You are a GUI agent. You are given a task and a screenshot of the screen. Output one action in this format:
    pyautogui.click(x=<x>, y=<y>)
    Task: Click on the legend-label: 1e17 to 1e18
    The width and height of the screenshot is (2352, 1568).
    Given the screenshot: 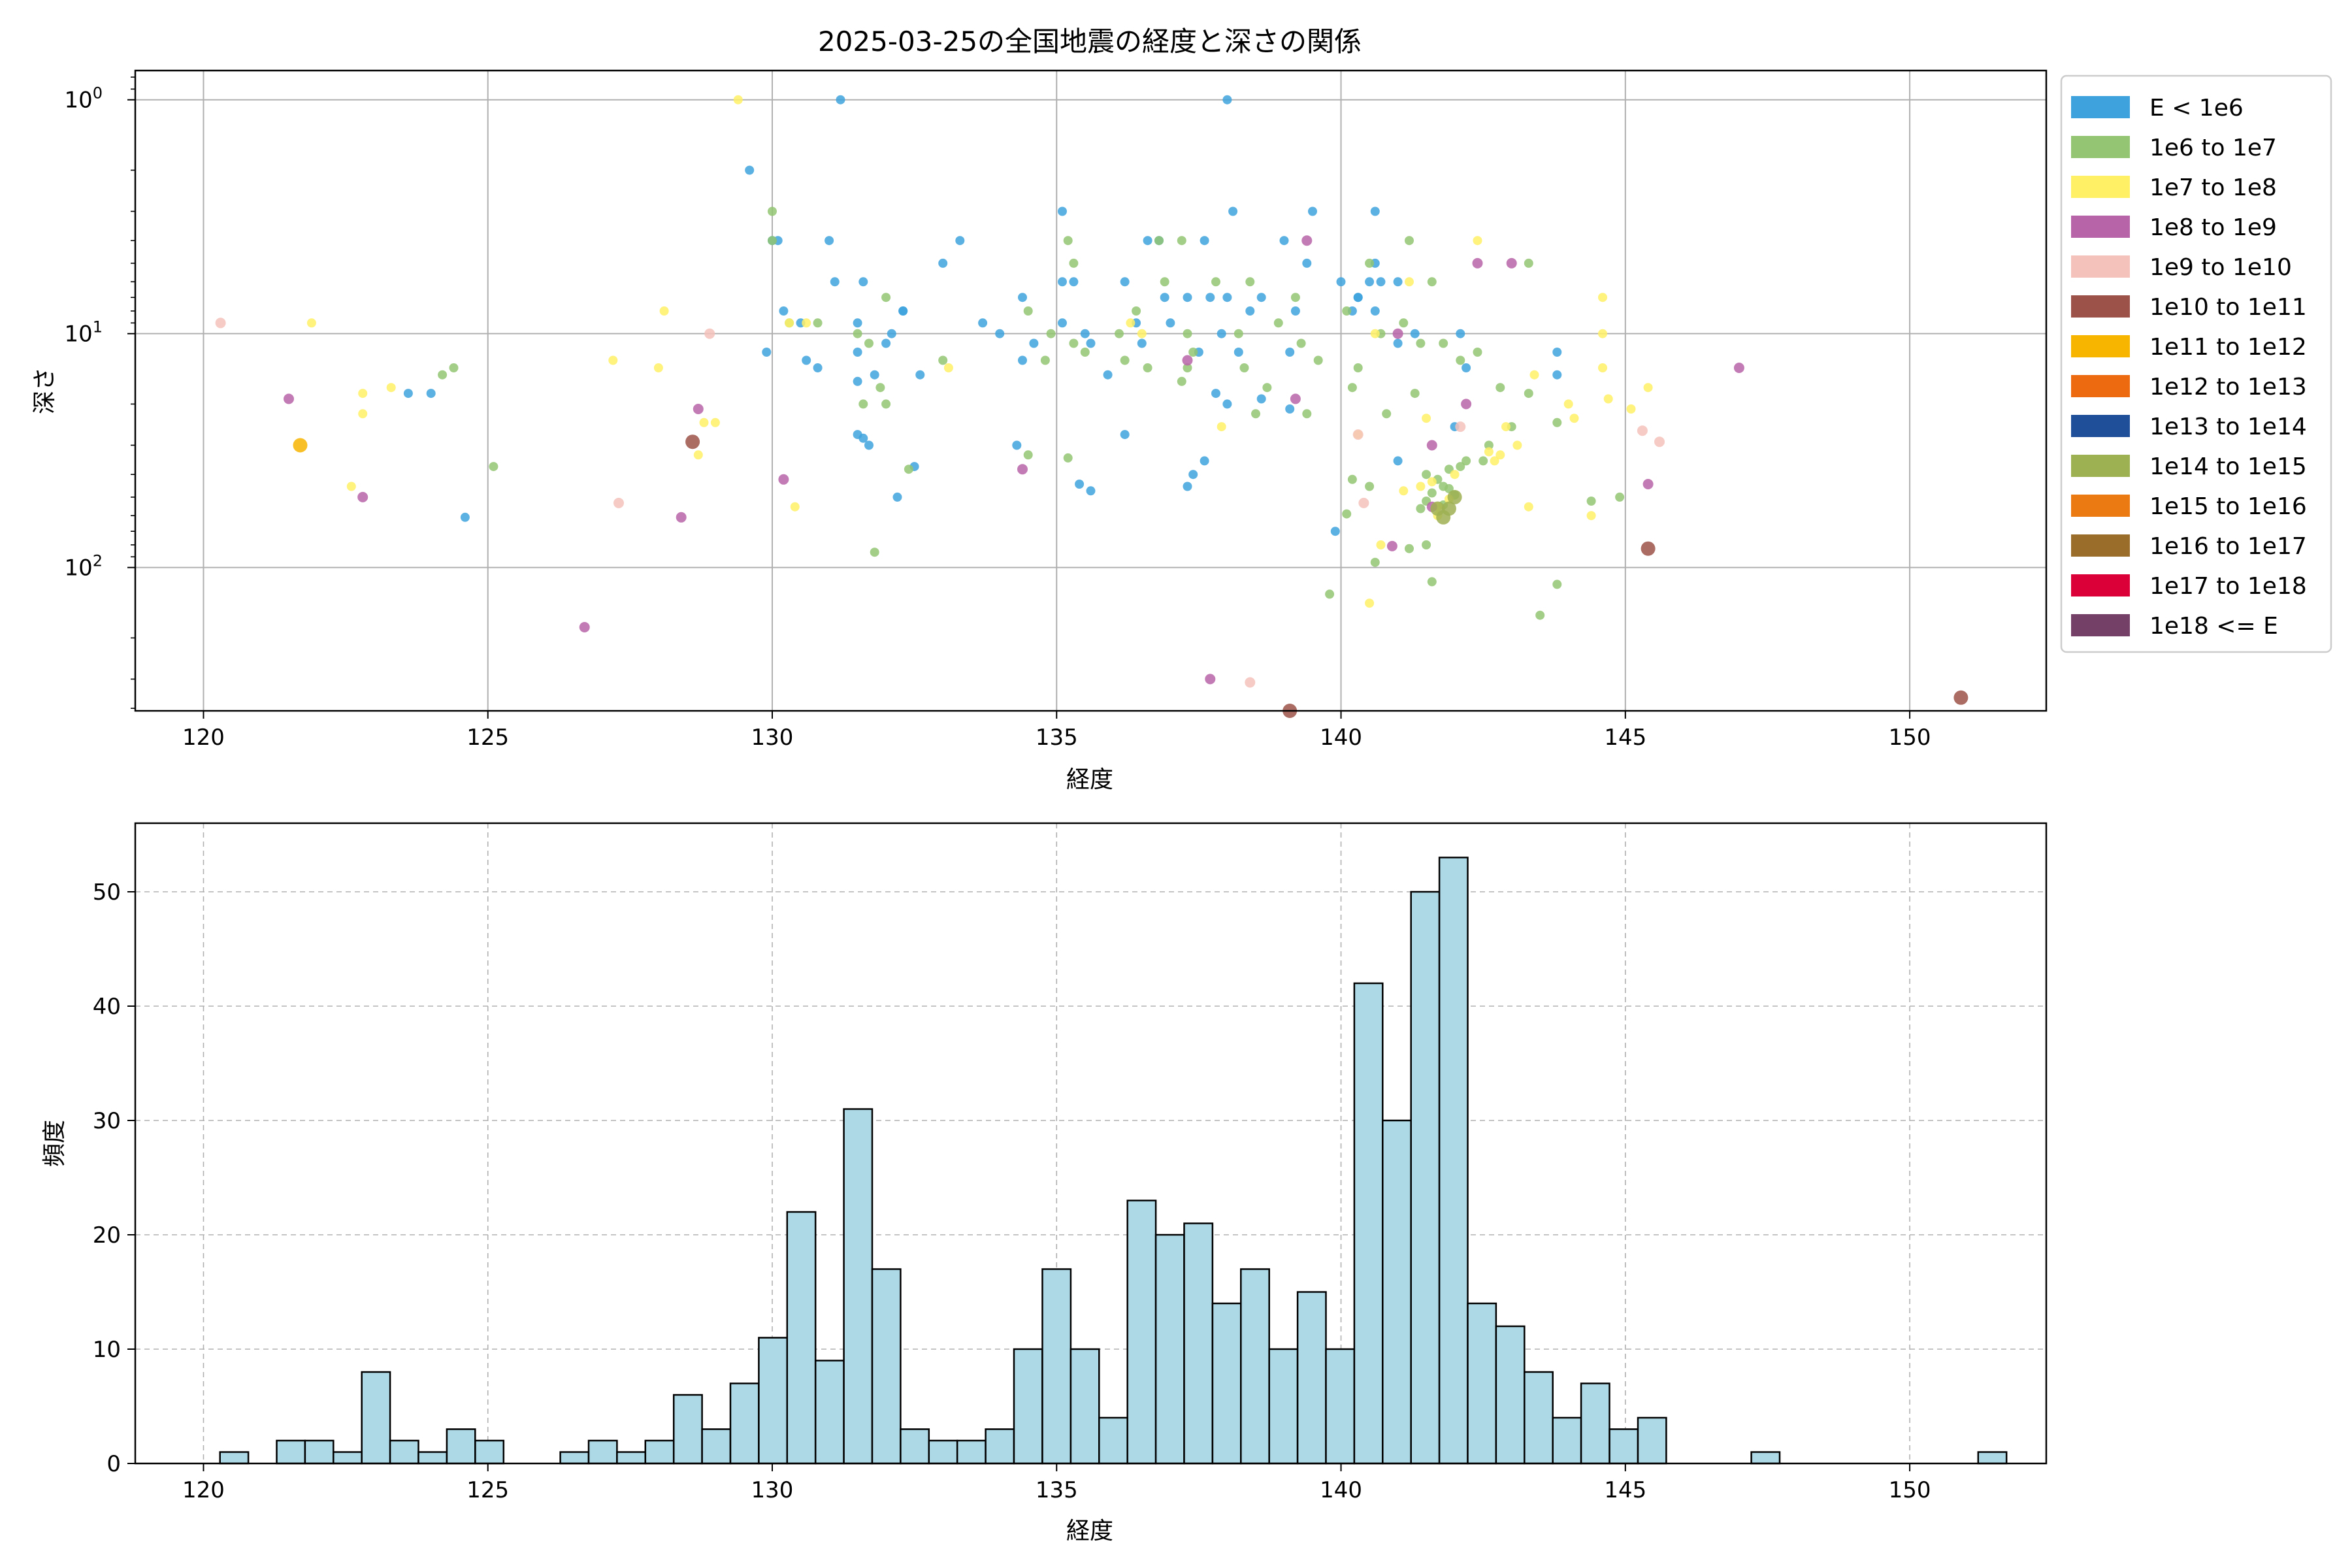 What is the action you would take?
    pyautogui.click(x=2228, y=586)
    